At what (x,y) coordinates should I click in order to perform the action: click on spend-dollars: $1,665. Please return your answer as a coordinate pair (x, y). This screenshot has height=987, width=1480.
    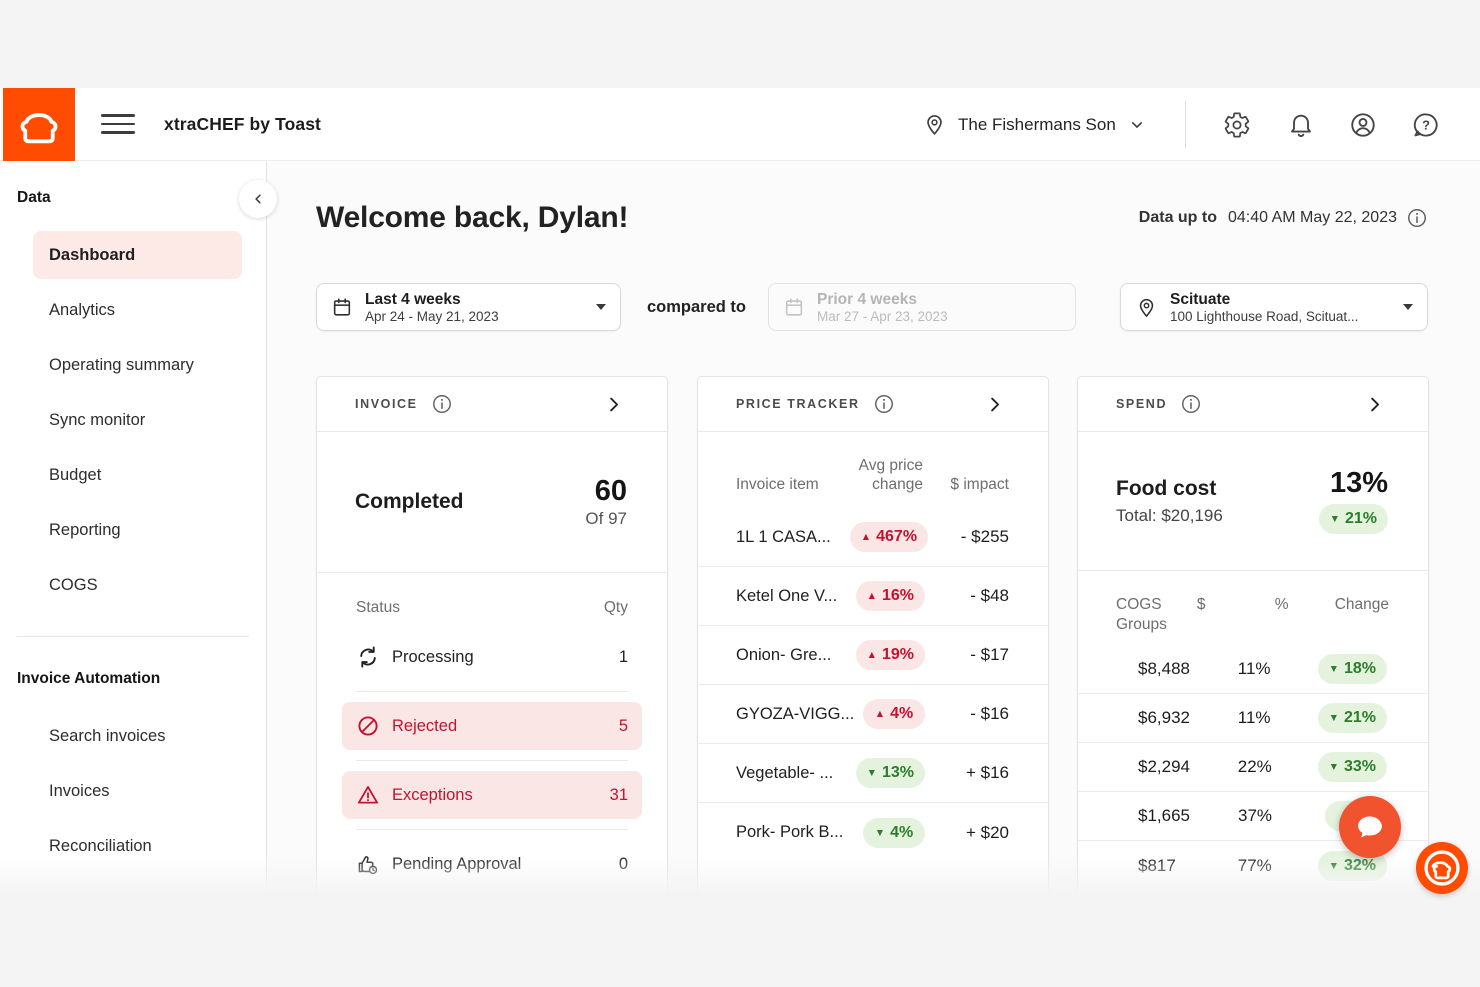
    Looking at the image, I should click on (1164, 815).